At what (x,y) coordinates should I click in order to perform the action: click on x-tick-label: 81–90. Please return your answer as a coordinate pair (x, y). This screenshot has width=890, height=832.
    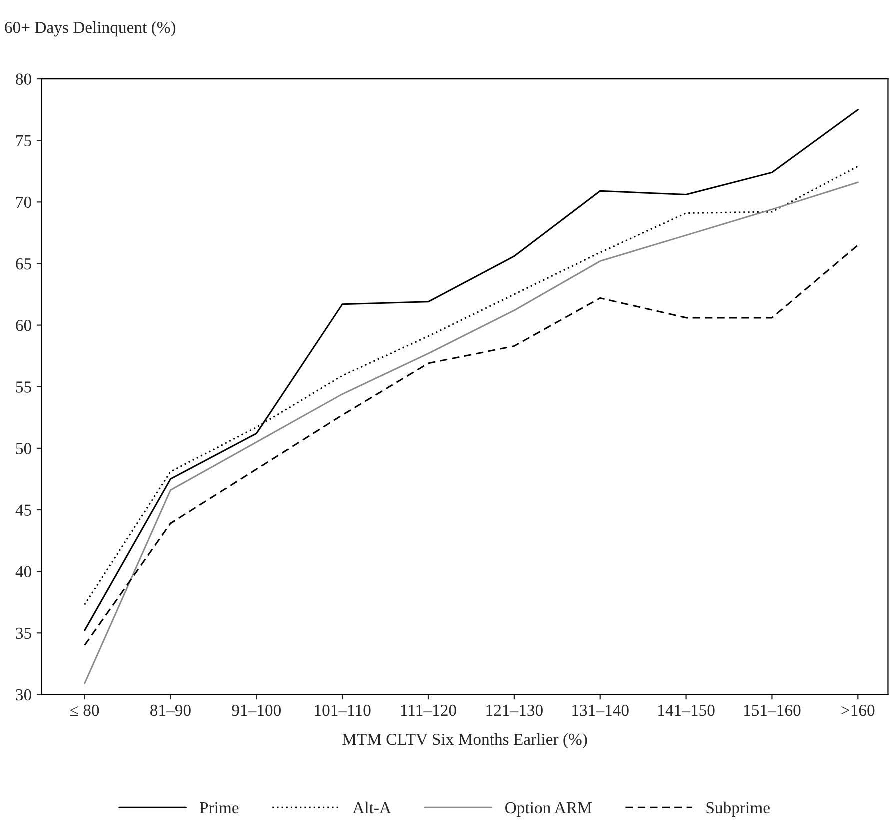
    Looking at the image, I should click on (170, 710).